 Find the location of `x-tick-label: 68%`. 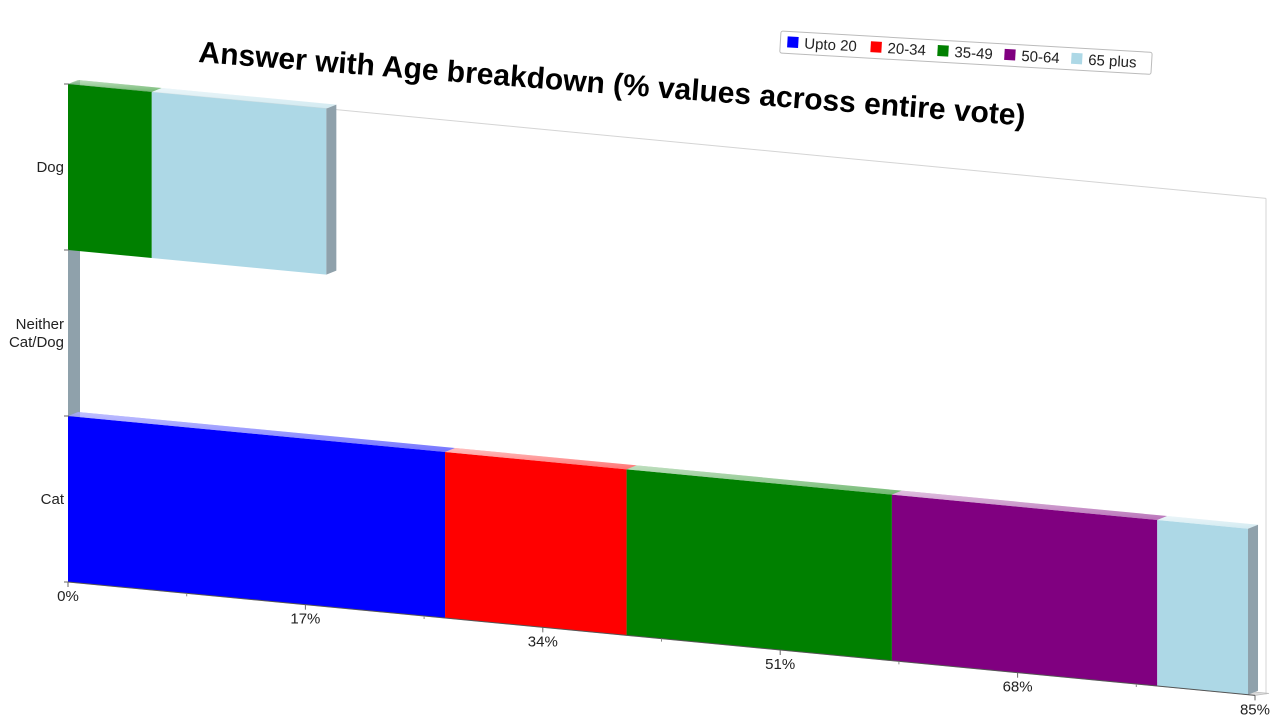

x-tick-label: 68% is located at coordinates (1018, 687).